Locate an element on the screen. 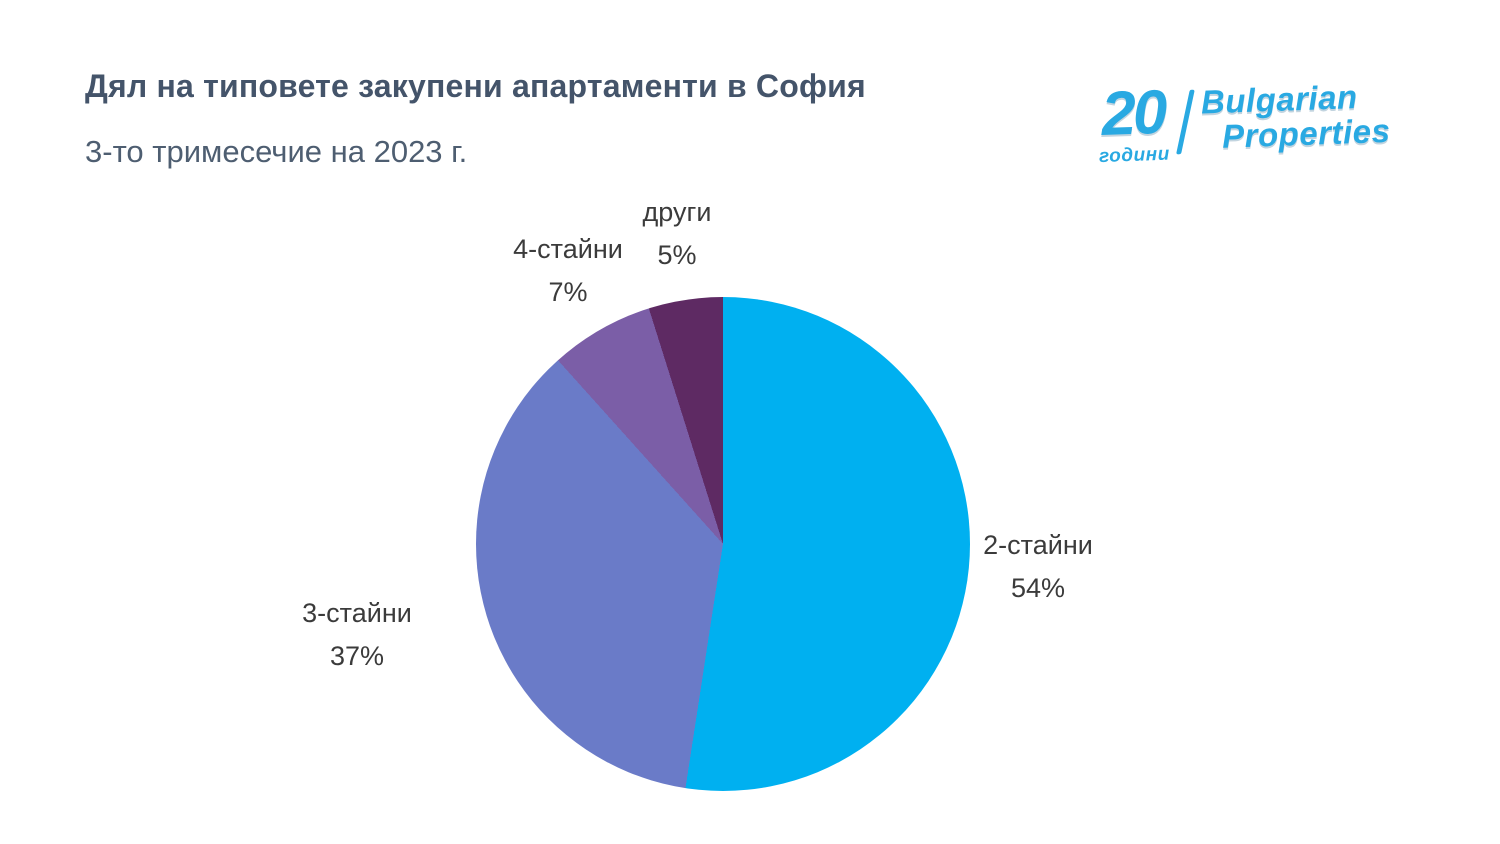  brand-logo: 20 години Bulgarian Properties is located at coordinates (1244, 122).